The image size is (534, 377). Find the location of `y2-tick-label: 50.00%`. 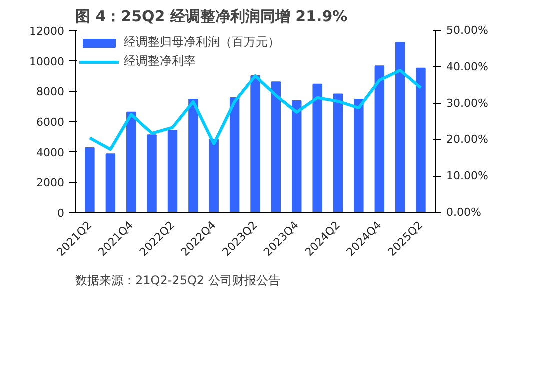

y2-tick-label: 50.00% is located at coordinates (467, 30).